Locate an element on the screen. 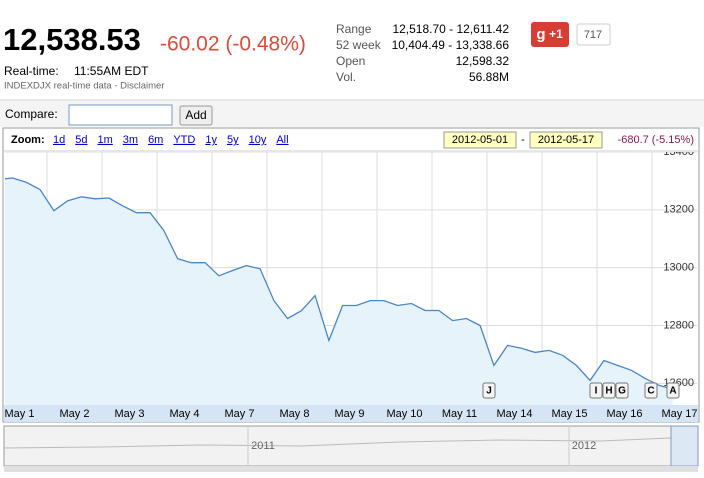  zoom-option: 6m is located at coordinates (155, 140).